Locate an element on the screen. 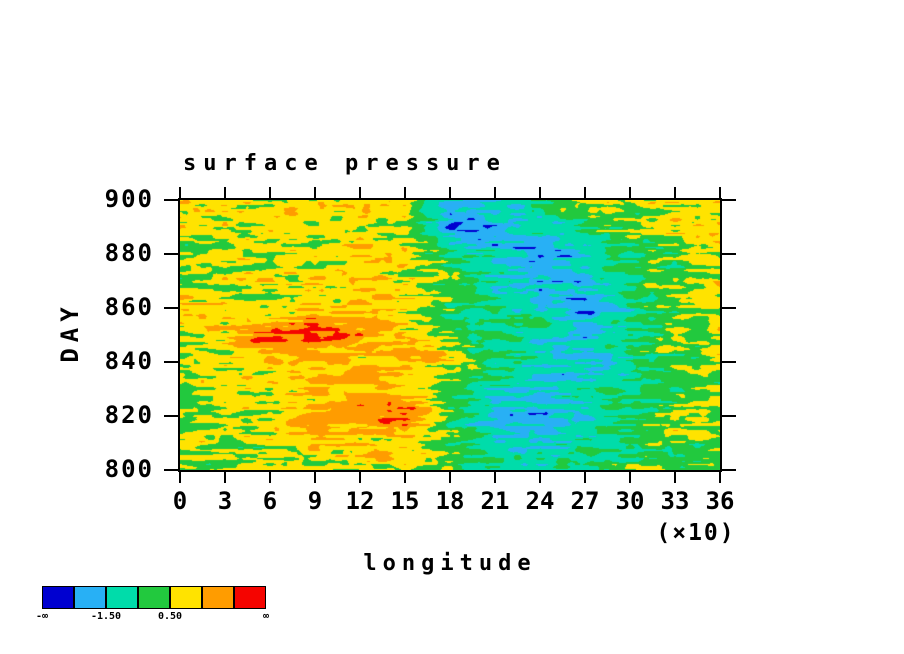 The width and height of the screenshot is (904, 654). x-tick-label: 3 is located at coordinates (225, 501).